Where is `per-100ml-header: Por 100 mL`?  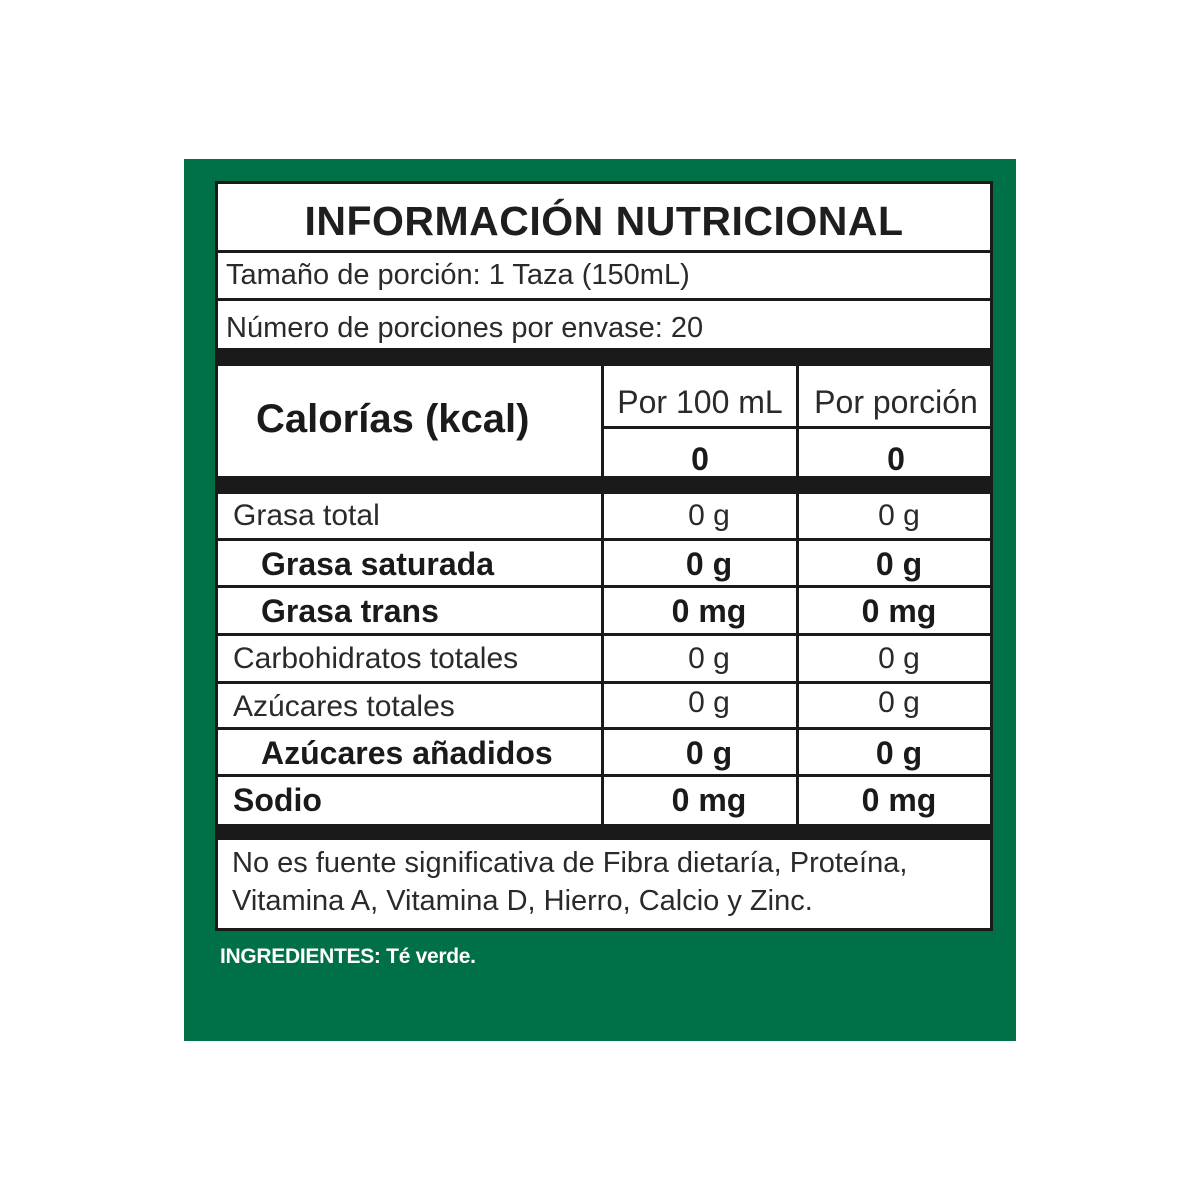
per-100ml-header: Por 100 mL is located at coordinates (700, 402).